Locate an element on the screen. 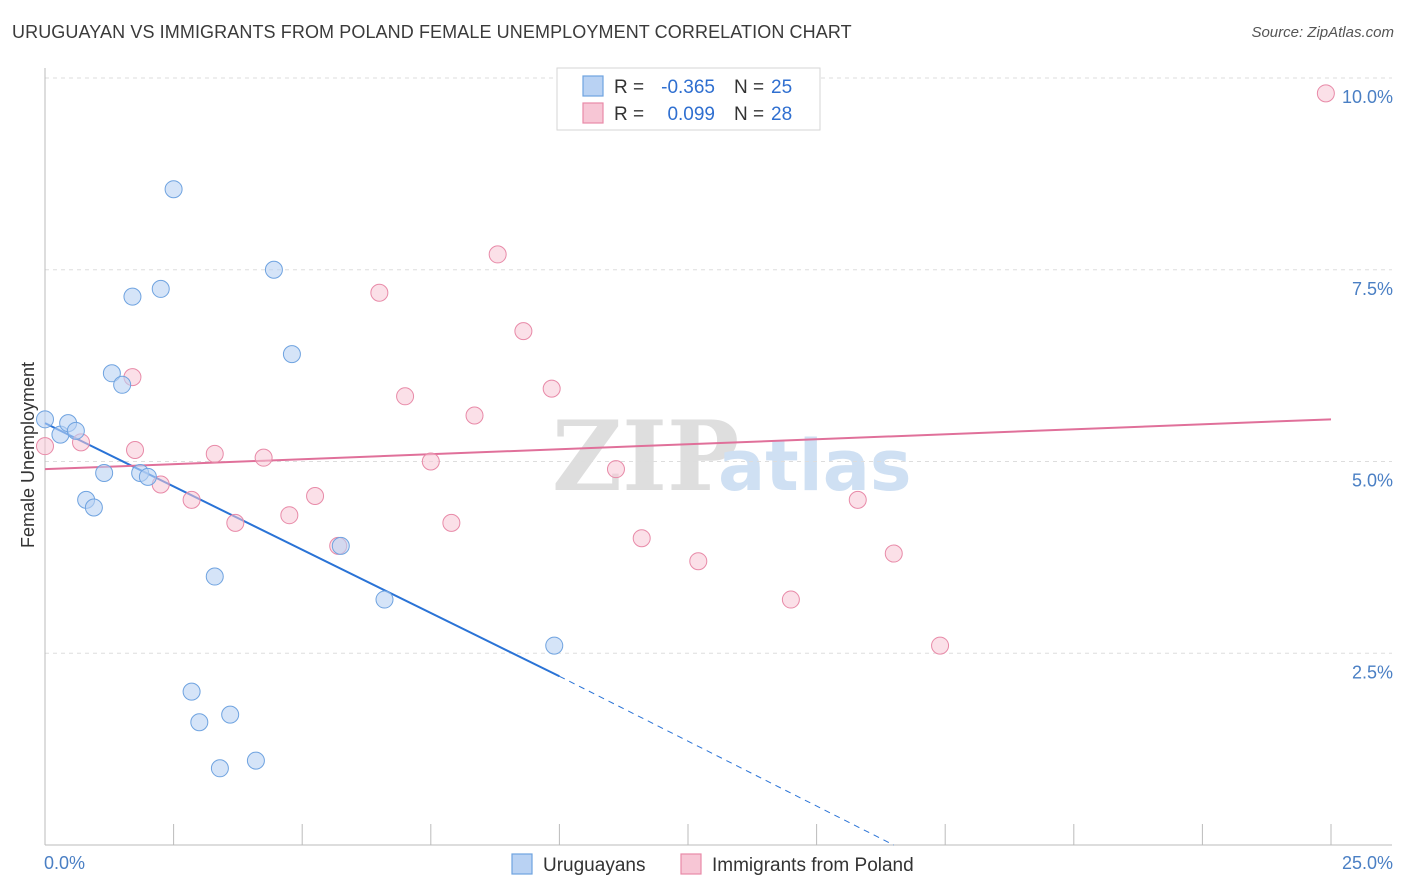 The image size is (1406, 892). y-tick-label: 2.5% is located at coordinates (1372, 672).